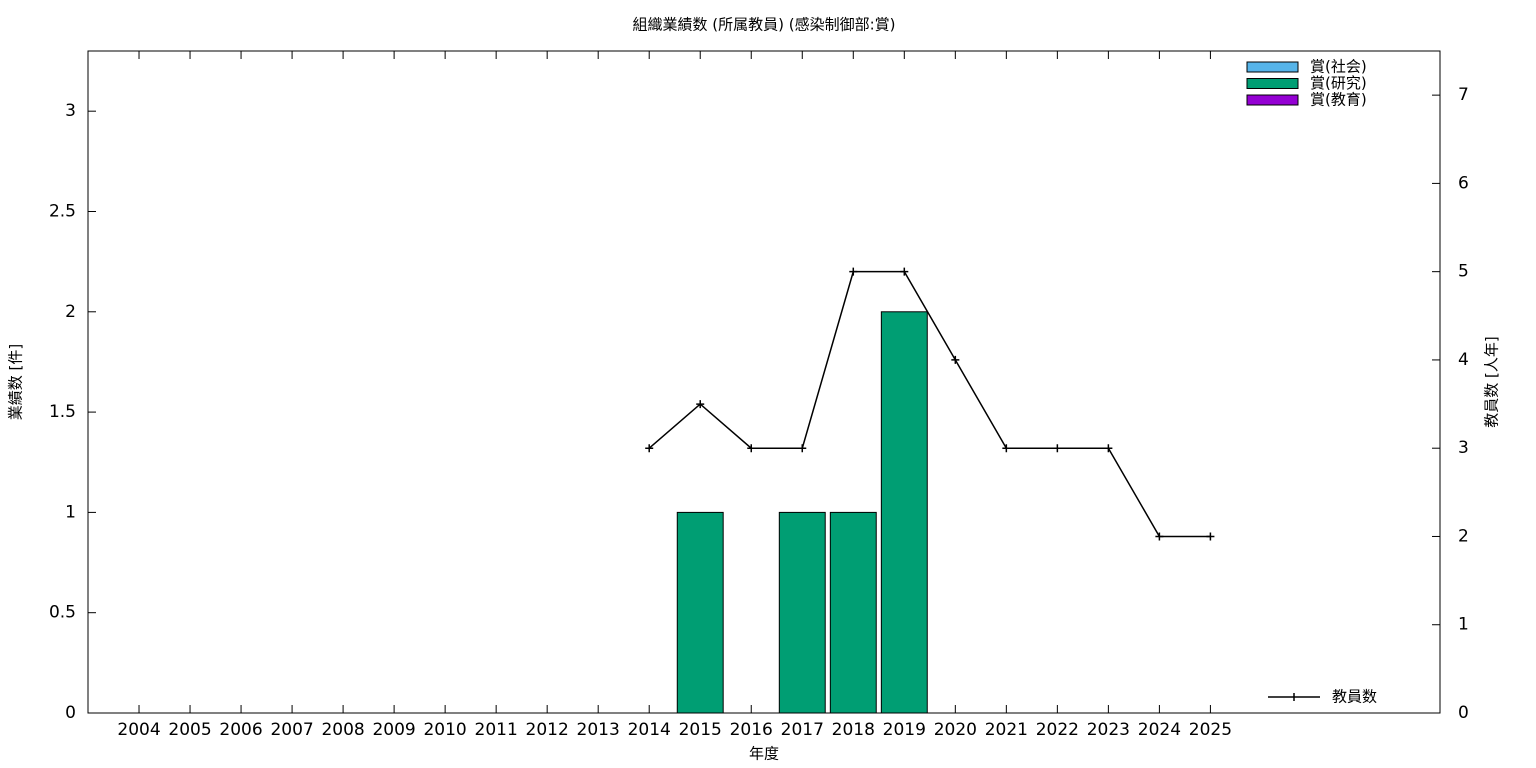 This screenshot has width=1536, height=768. I want to click on x-tick-label: 2018, so click(853, 730).